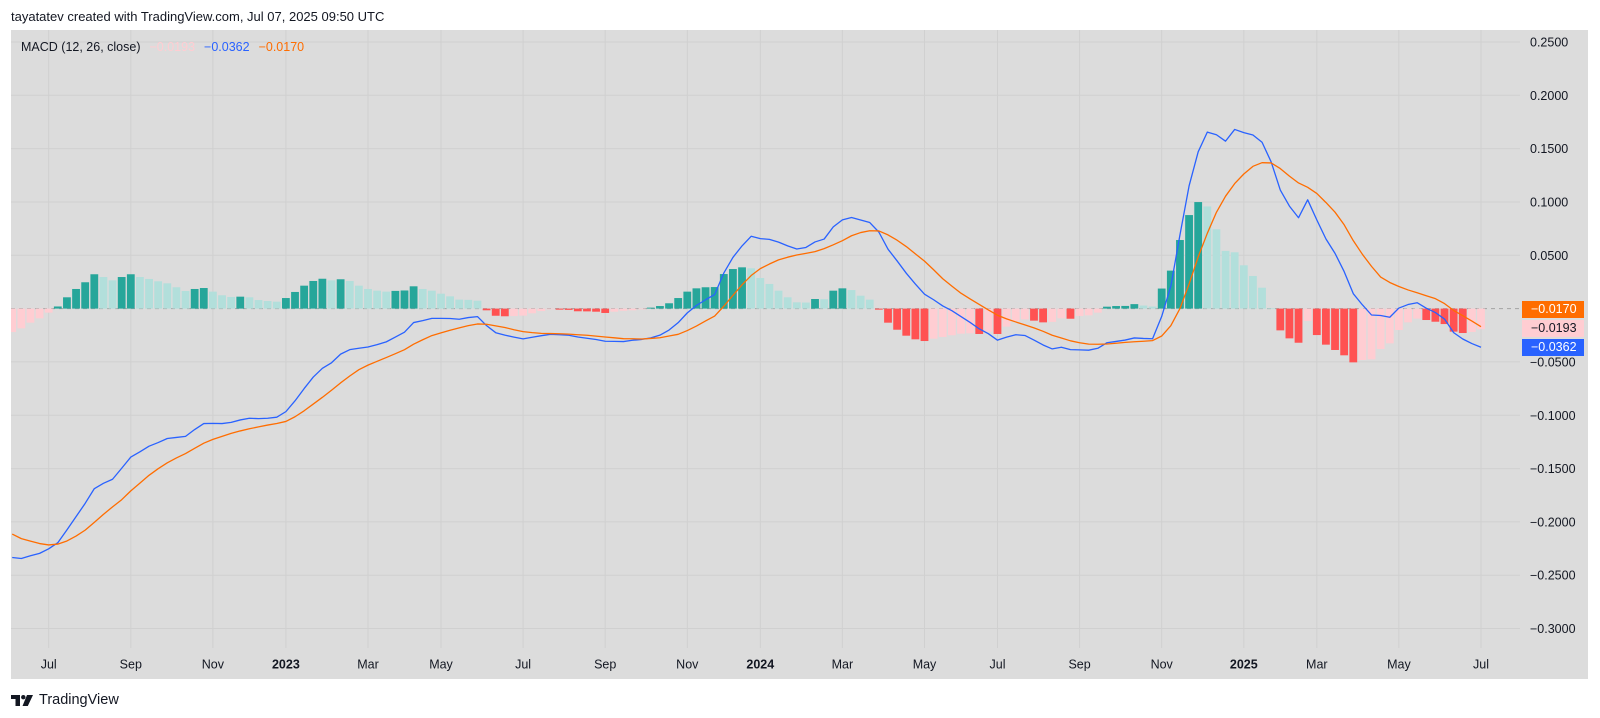  Describe the element at coordinates (281, 47) in the screenshot. I see `legend-signal-value: −0.0170` at that location.